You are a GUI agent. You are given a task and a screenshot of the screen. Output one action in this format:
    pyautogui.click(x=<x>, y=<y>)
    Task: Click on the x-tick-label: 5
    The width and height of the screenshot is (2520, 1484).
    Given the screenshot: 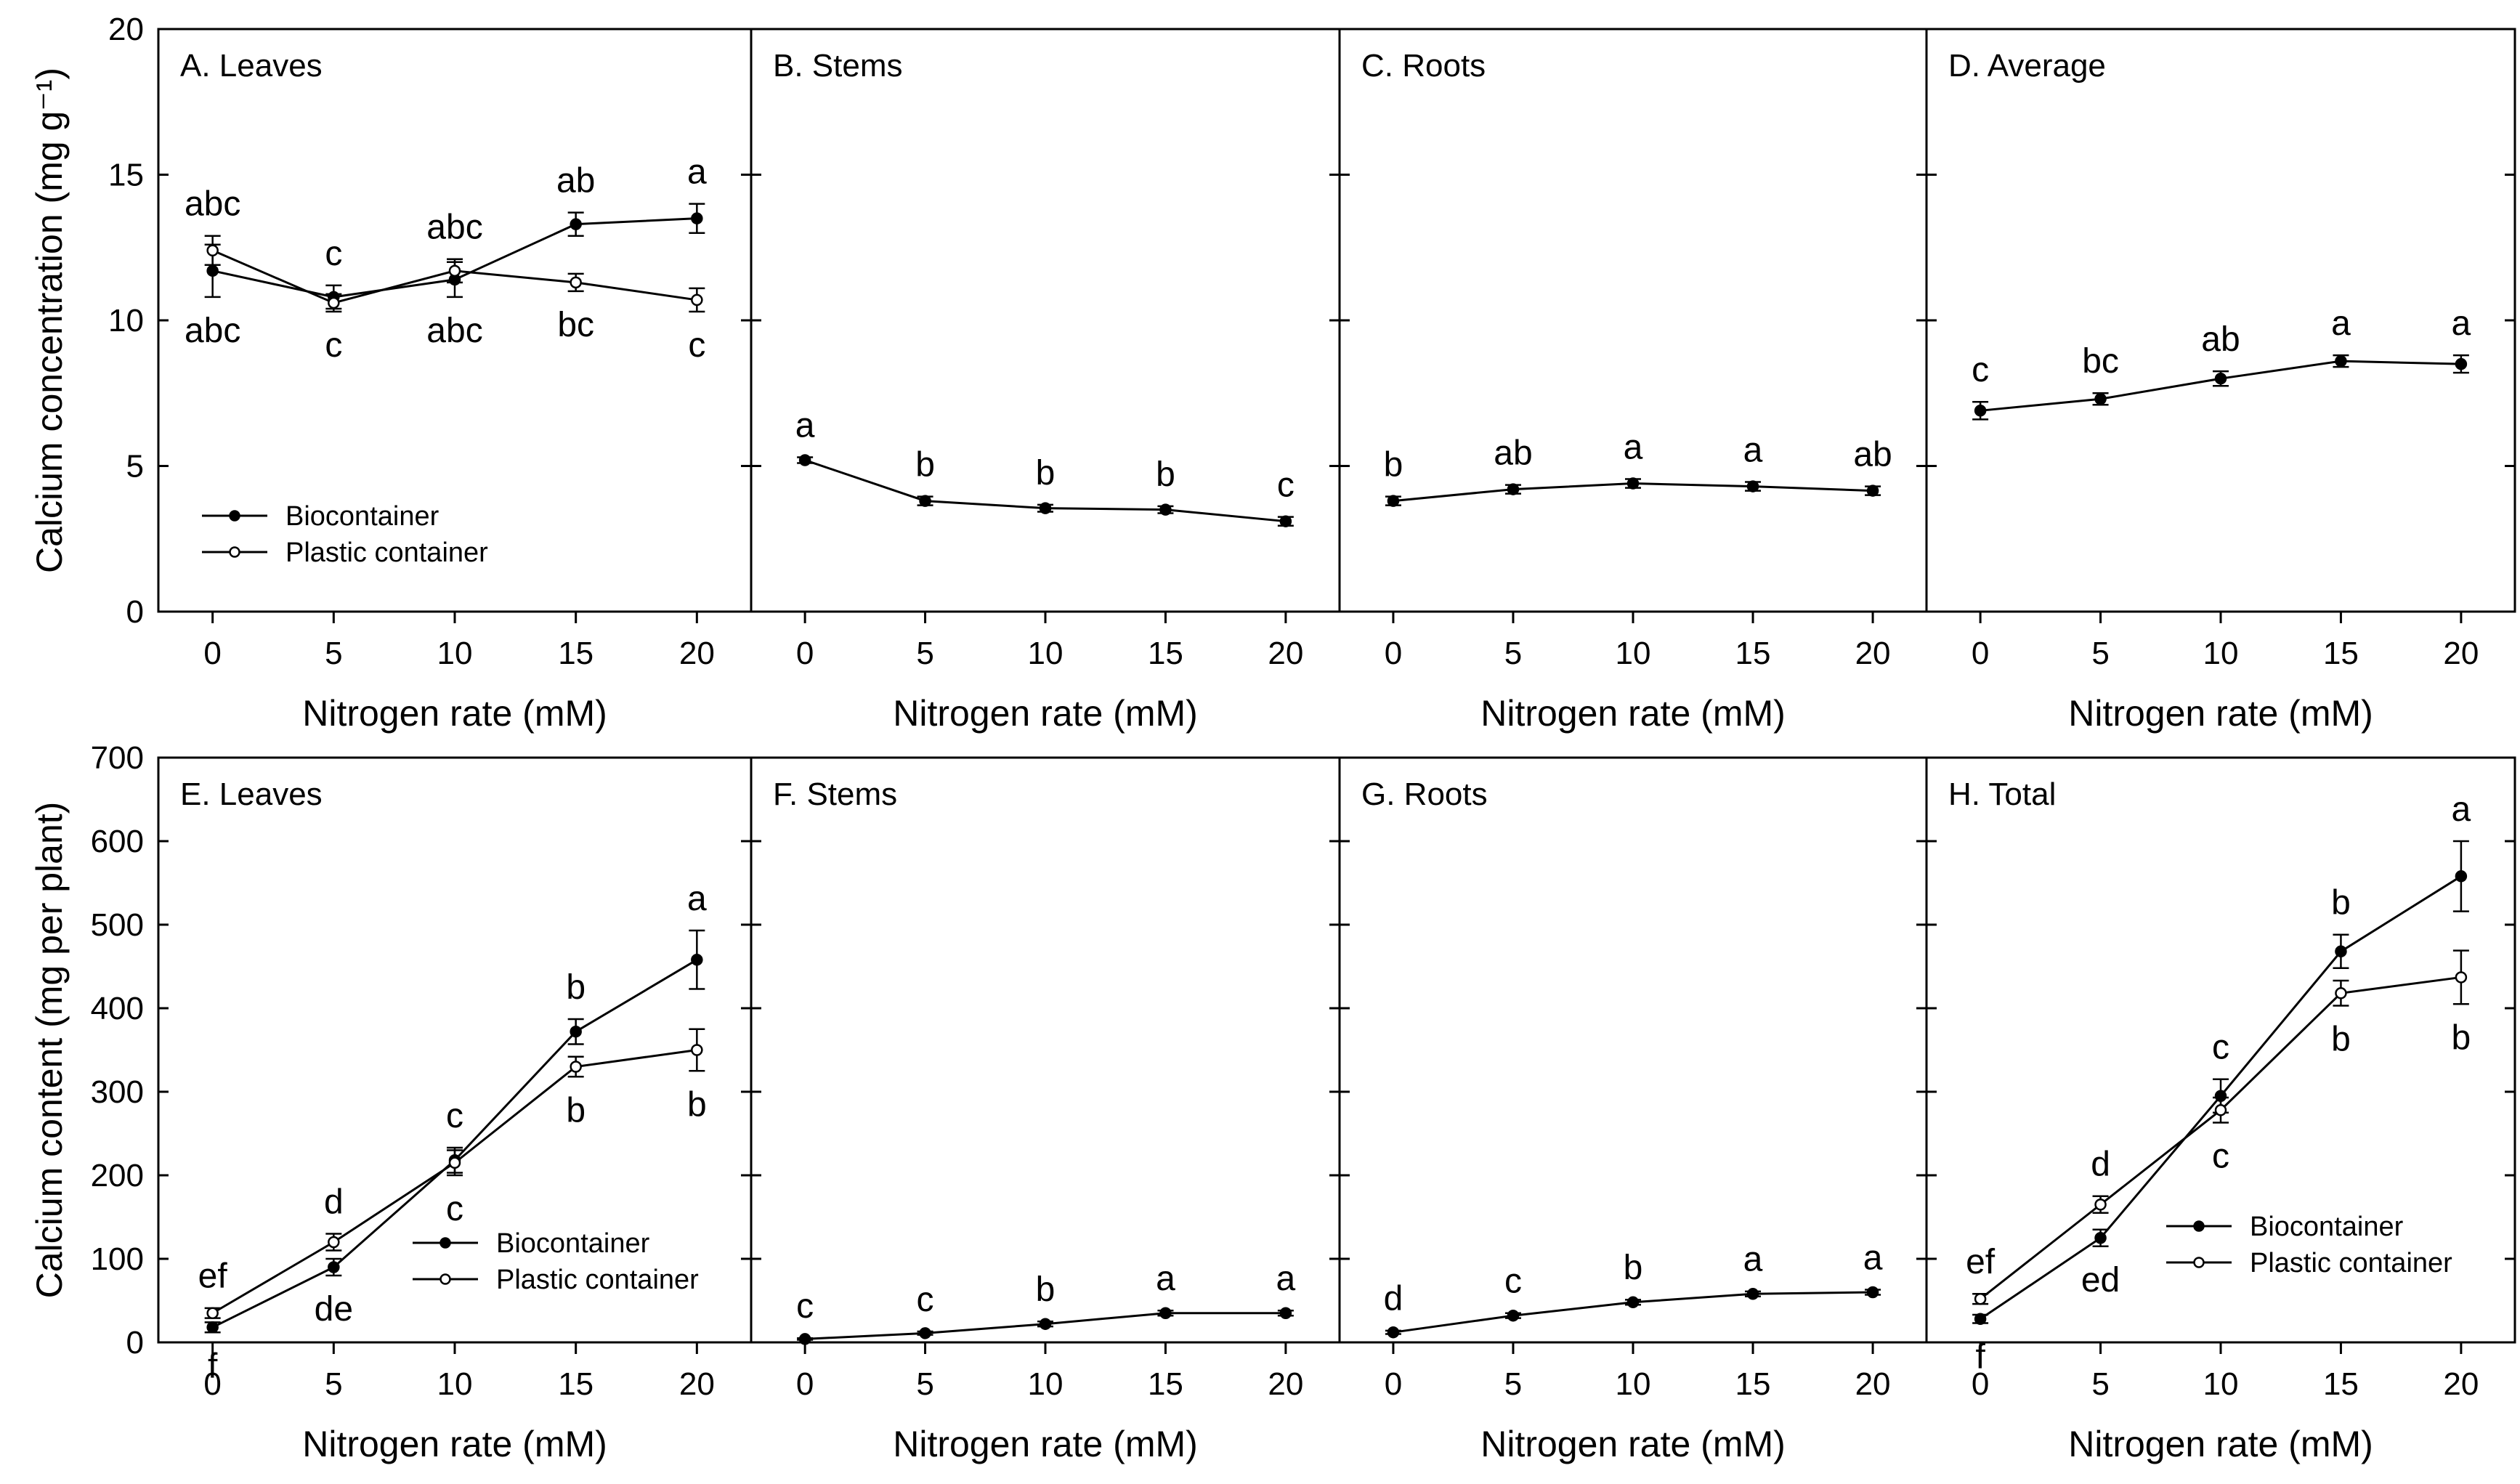 What is the action you would take?
    pyautogui.click(x=333, y=1384)
    